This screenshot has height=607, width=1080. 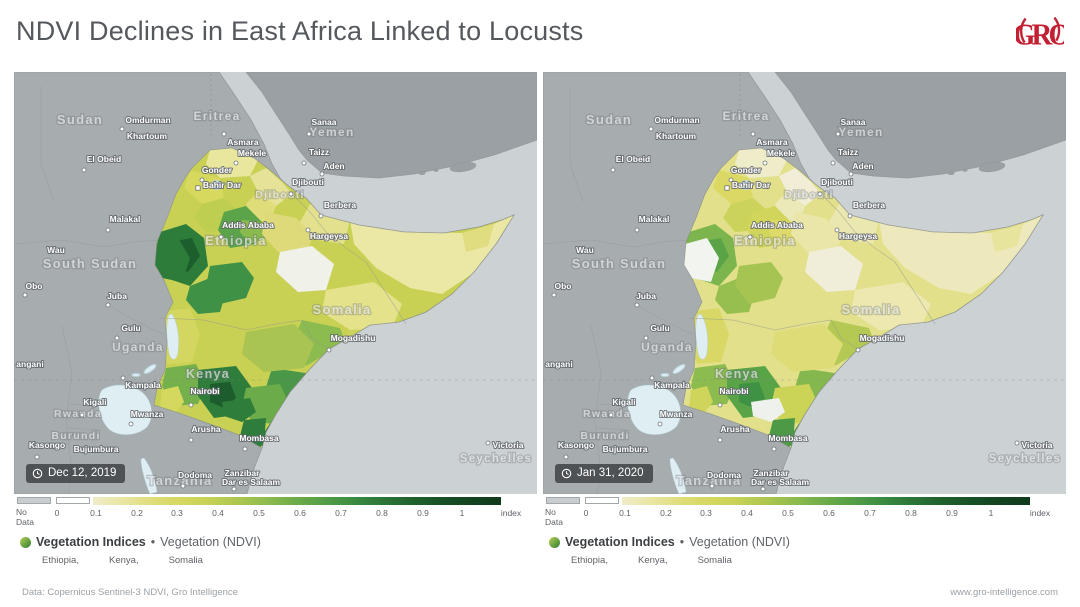 What do you see at coordinates (56, 250) in the screenshot?
I see `svg-text: Wau` at bounding box center [56, 250].